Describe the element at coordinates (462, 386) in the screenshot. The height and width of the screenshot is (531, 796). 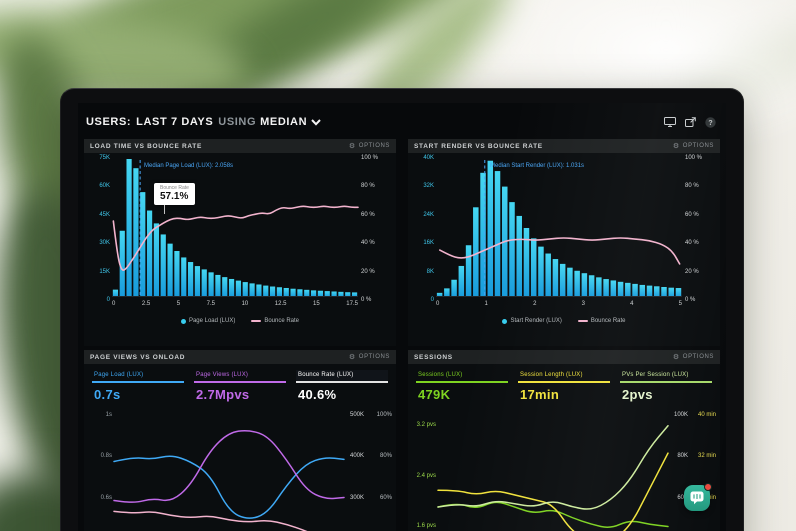
I see `metric-sessions: Sessions (LUX) 479K` at that location.